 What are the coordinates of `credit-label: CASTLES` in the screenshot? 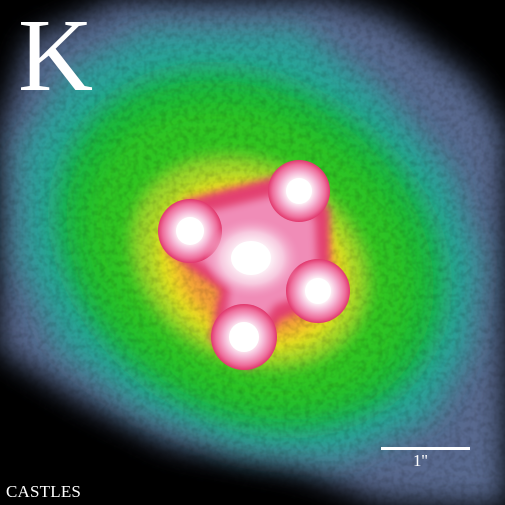 It's located at (44, 491).